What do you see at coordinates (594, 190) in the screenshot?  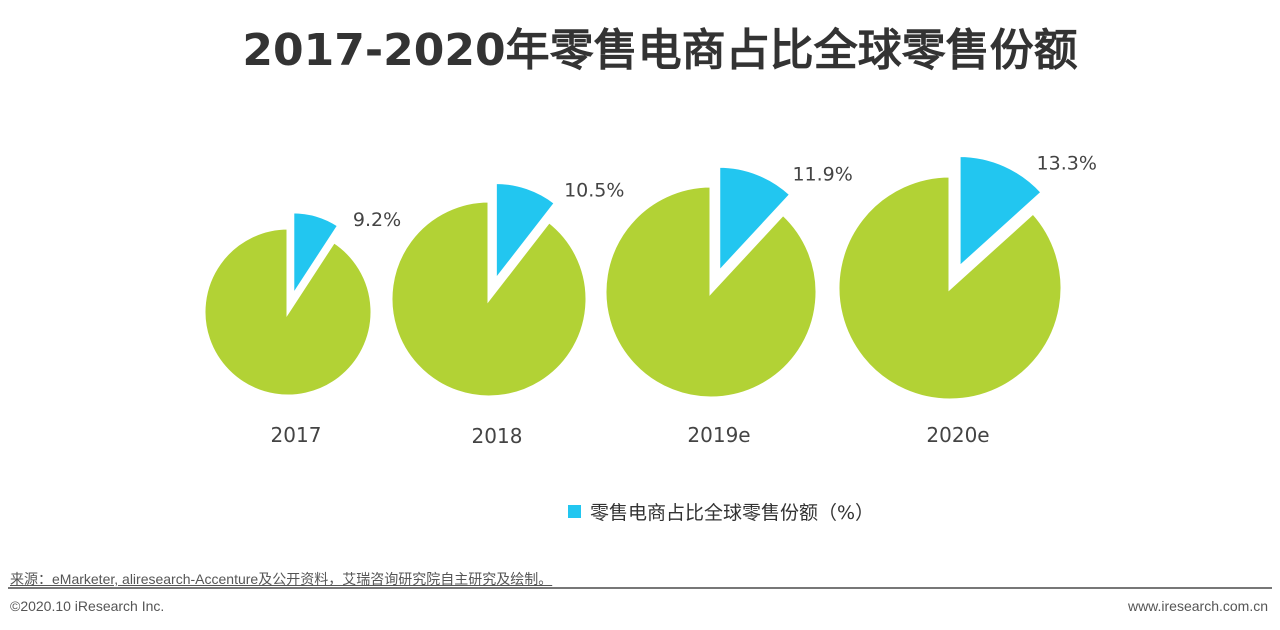 I see `data-label-2018: 10.5%` at bounding box center [594, 190].